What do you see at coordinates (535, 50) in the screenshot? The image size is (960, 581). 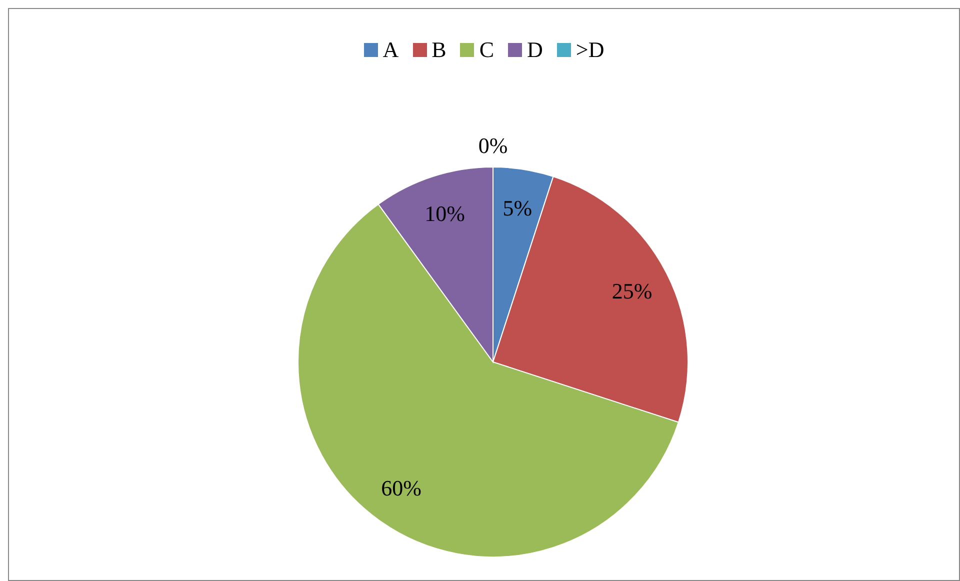 I see `legend-label: D` at bounding box center [535, 50].